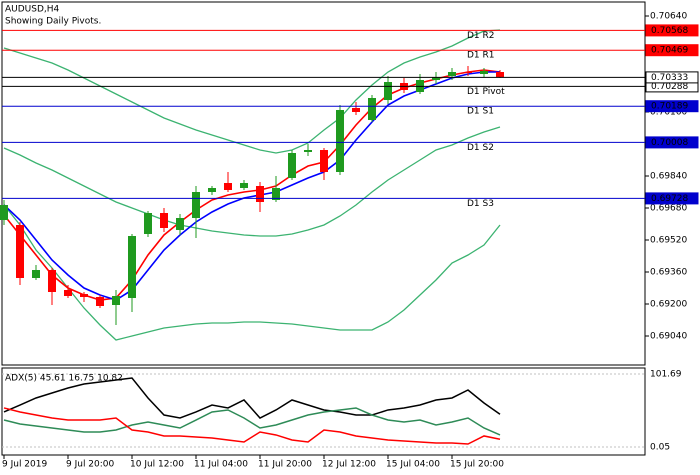  I want to click on chart-subtitle: Showing Daily Pivots., so click(53, 22).